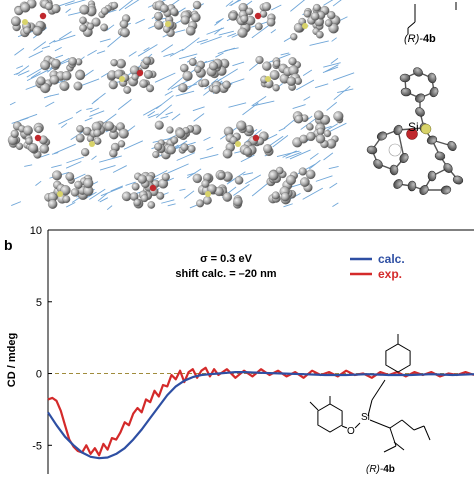 The image size is (474, 479). Describe the element at coordinates (429, 39) in the screenshot. I see `compound-label-id: 4b` at that location.